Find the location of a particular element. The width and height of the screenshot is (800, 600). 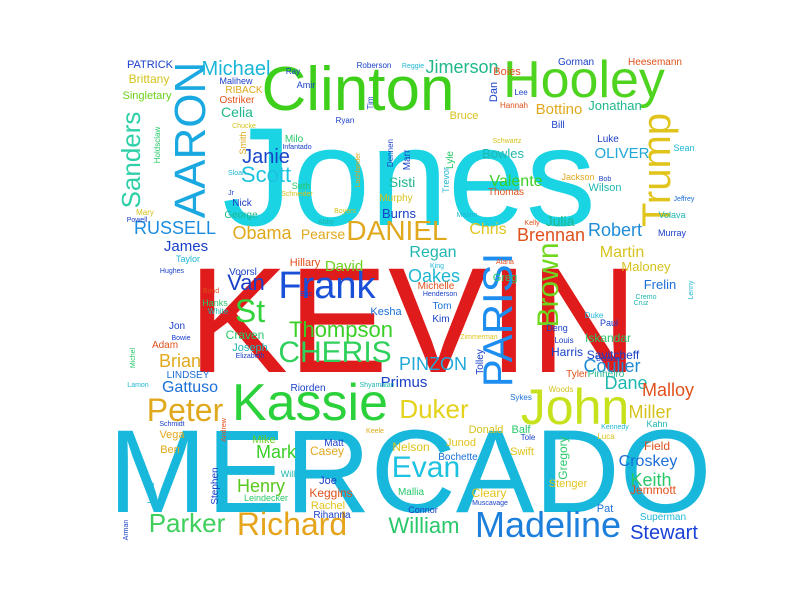

word-milo: Milo is located at coordinates (294, 139).